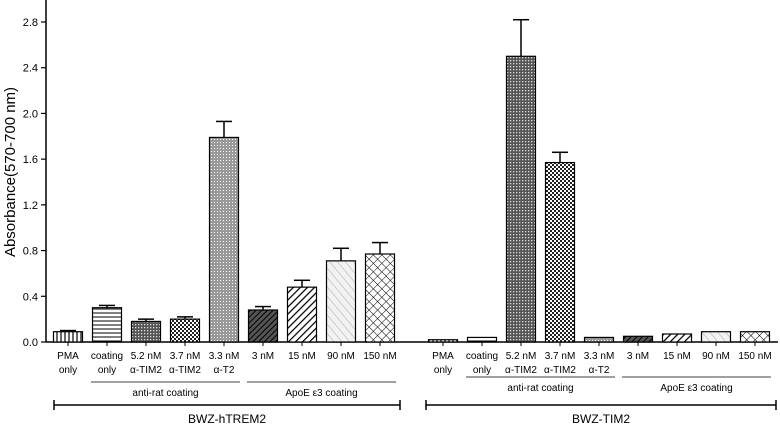 The width and height of the screenshot is (780, 426). What do you see at coordinates (30, 252) in the screenshot?
I see `y-tick-label: 0.8` at bounding box center [30, 252].